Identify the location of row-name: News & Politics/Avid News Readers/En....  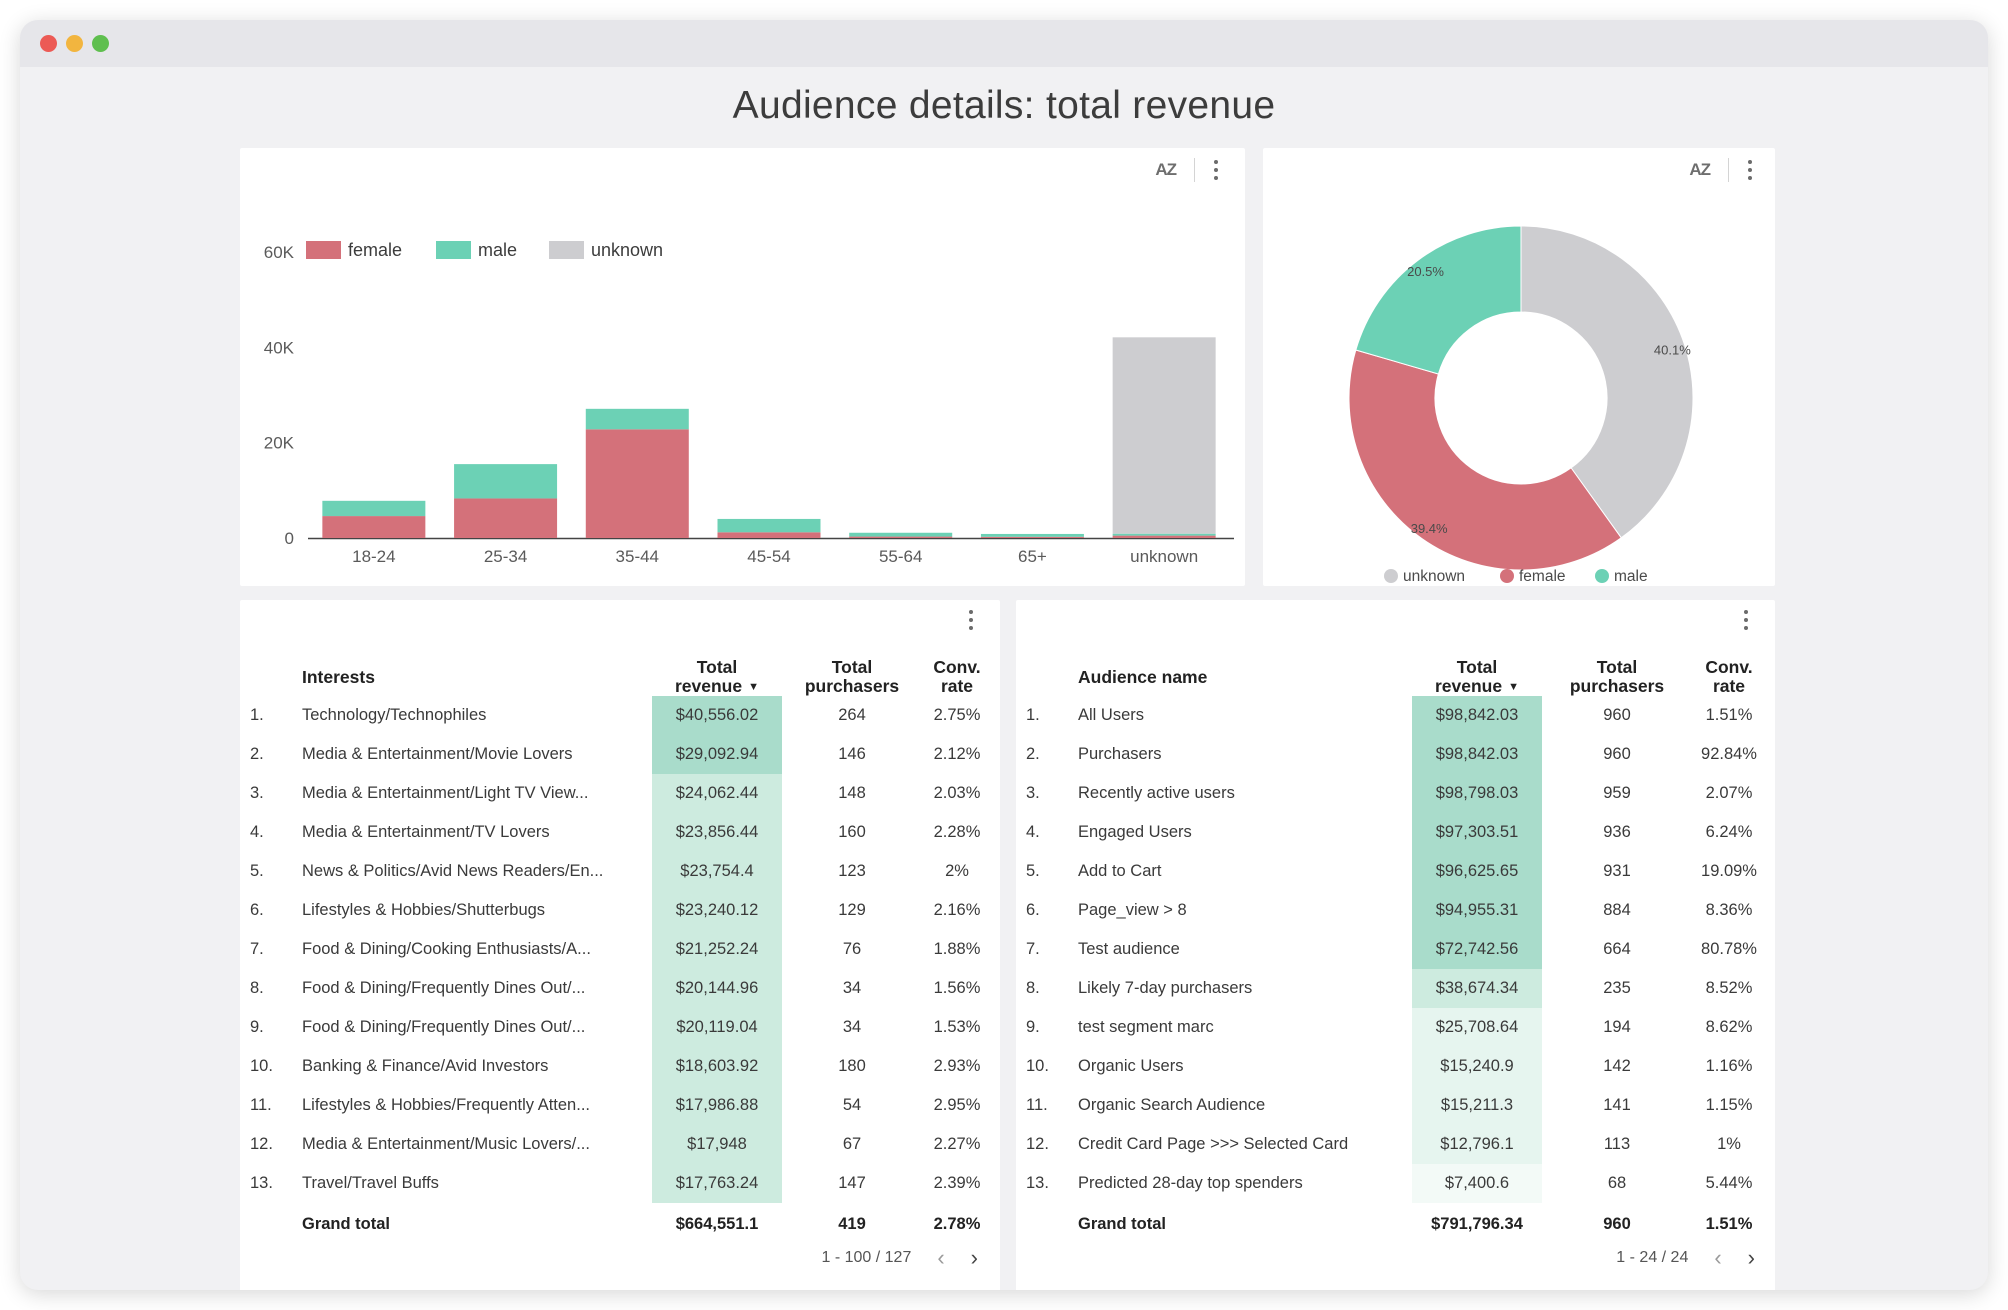
(453, 871).